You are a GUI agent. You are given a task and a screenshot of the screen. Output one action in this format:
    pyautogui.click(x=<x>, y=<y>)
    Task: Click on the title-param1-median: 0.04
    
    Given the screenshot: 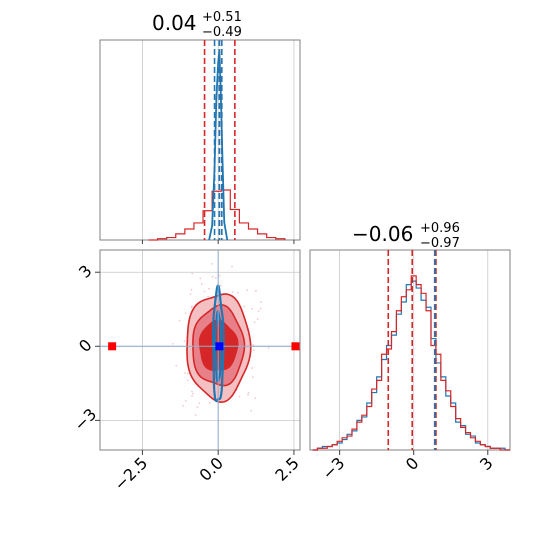 What is the action you would take?
    pyautogui.click(x=174, y=23)
    